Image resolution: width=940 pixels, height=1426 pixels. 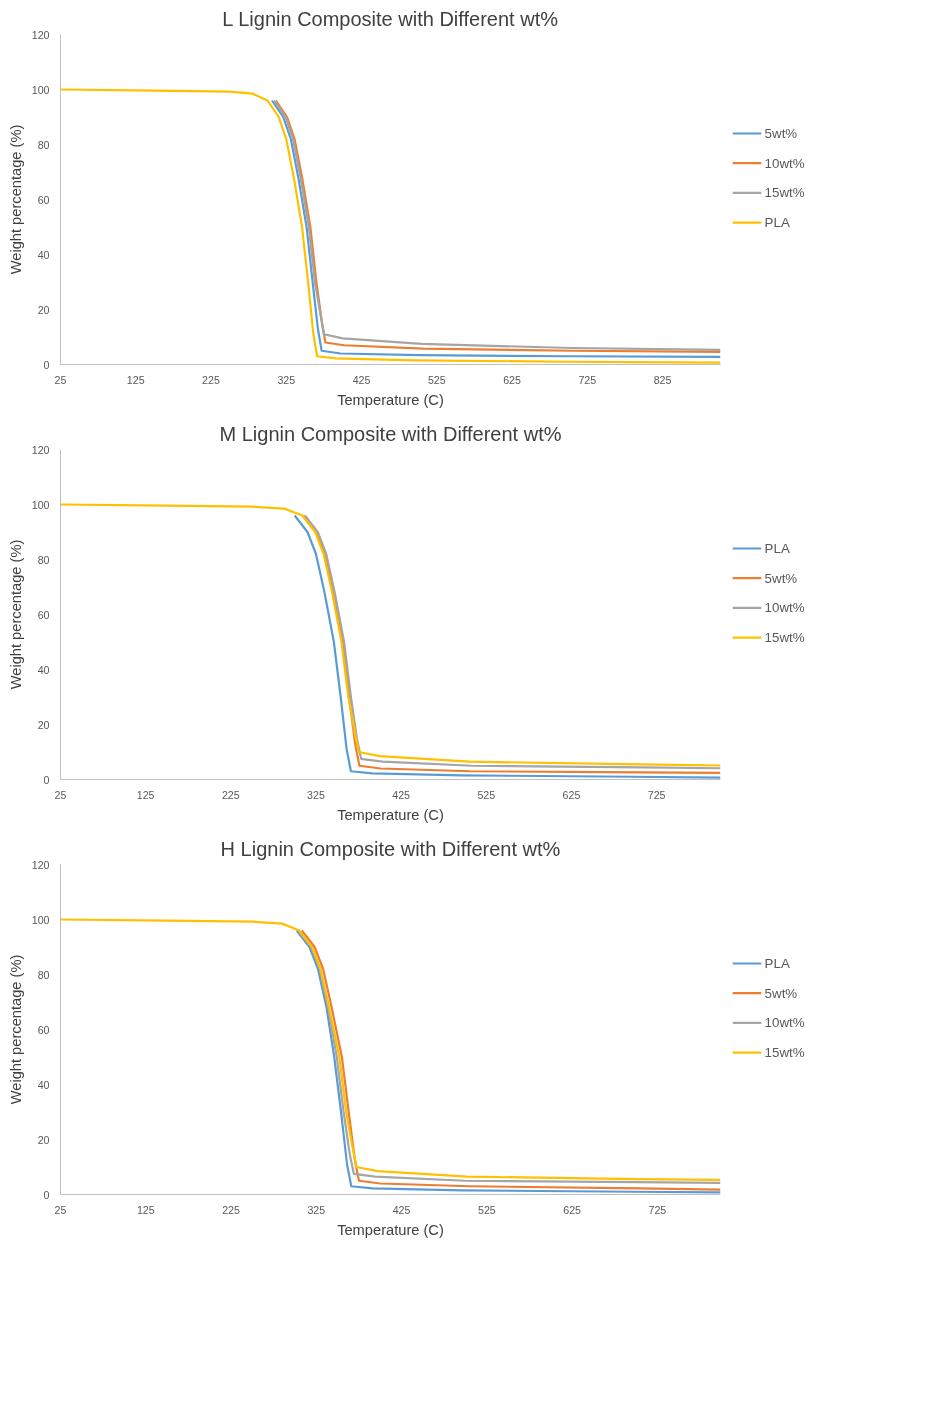 I want to click on chart-title: L Lignin Composite with Different wt%, so click(x=390, y=18).